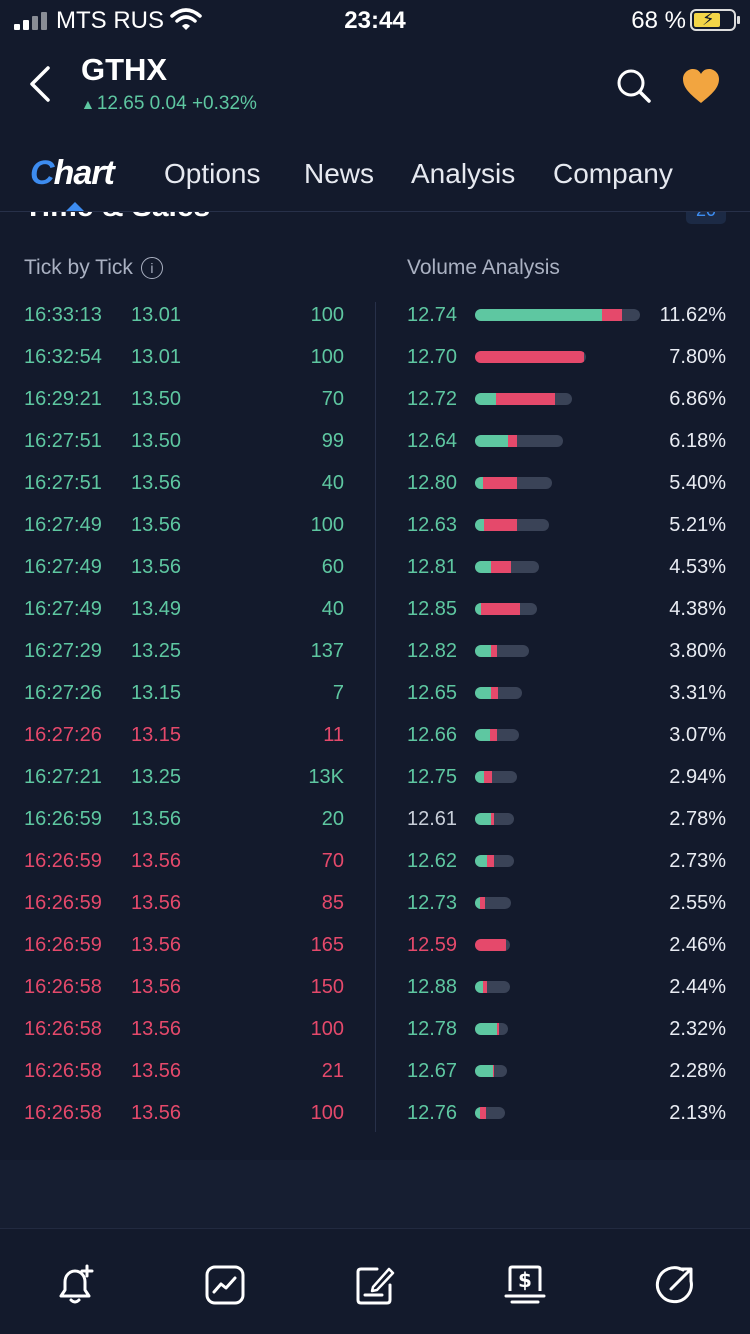  I want to click on volume-price: 12.81, so click(432, 567).